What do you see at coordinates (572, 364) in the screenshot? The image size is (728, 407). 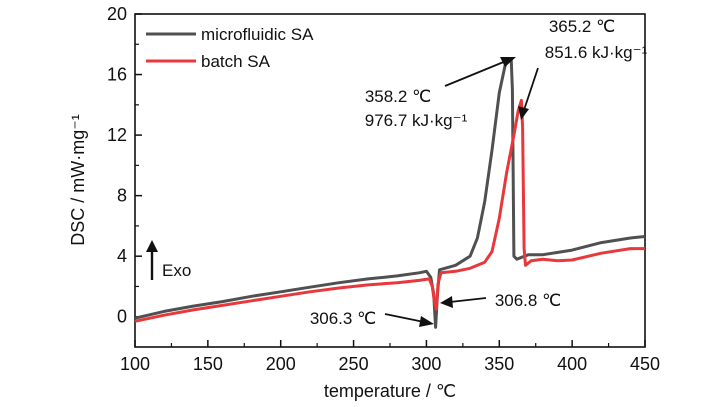 I see `x-tick-label: 400` at bounding box center [572, 364].